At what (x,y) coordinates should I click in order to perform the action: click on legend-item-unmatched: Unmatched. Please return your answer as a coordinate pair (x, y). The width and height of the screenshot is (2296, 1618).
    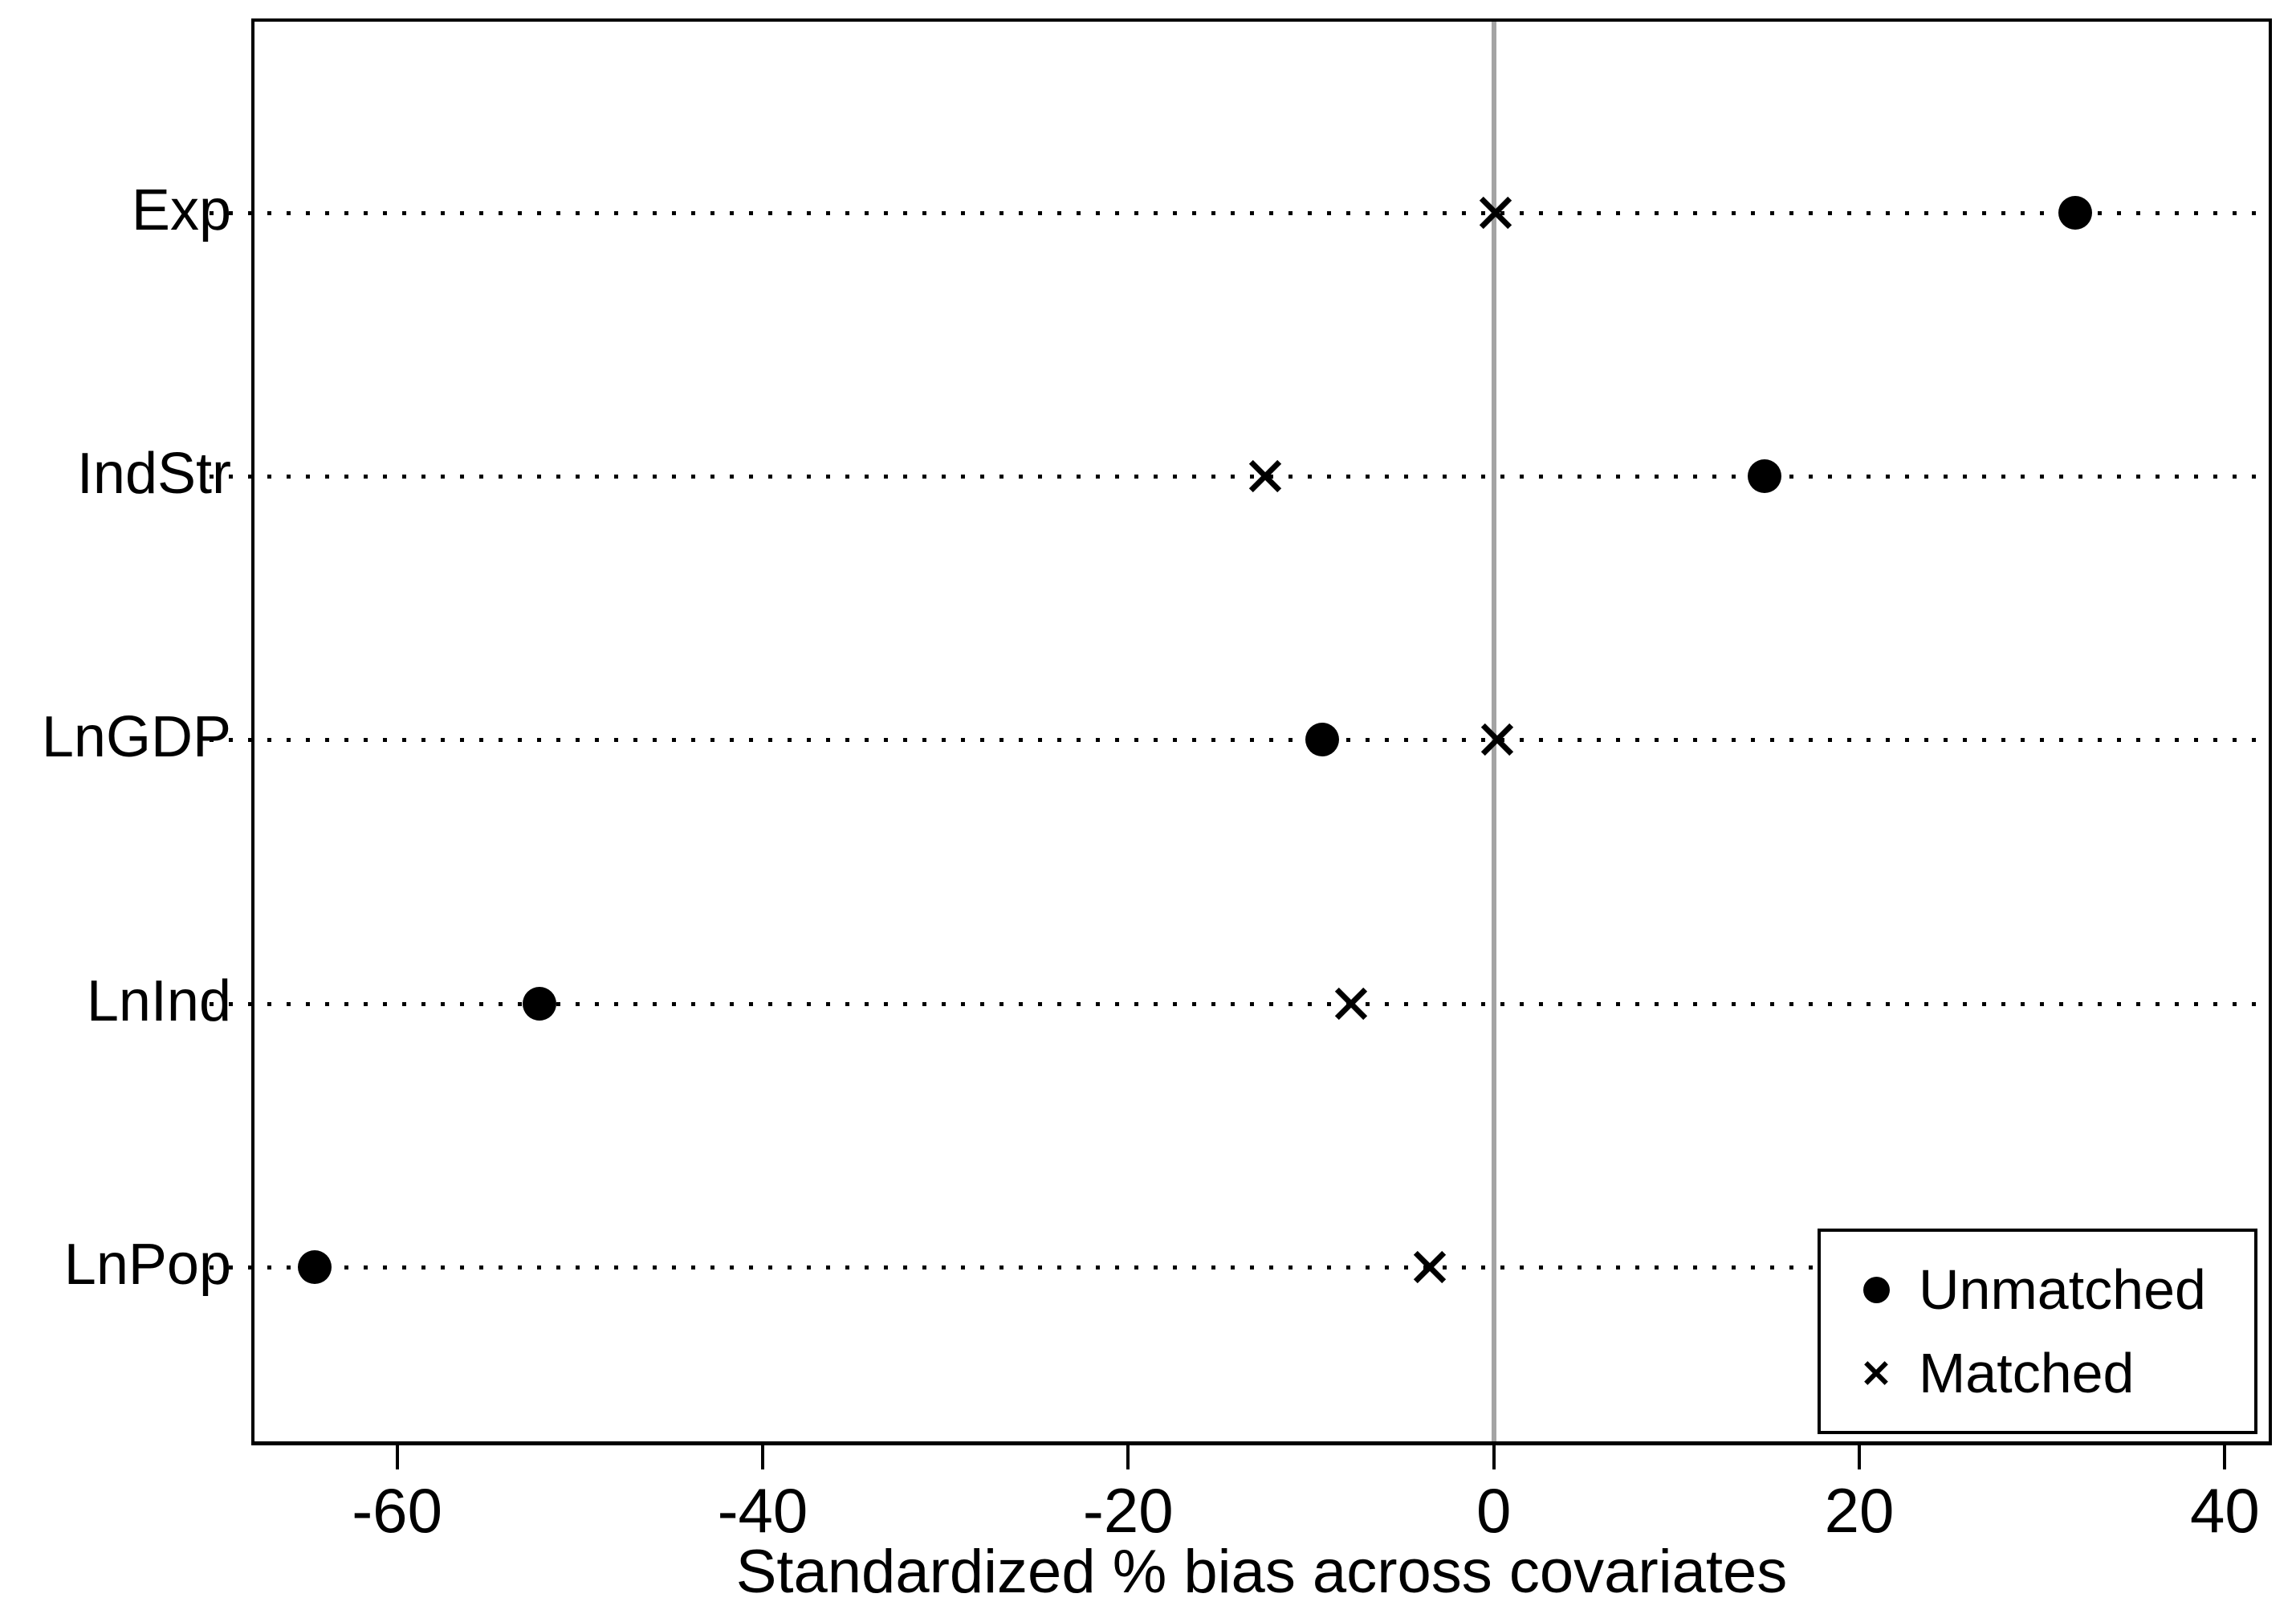
    Looking at the image, I should click on (2047, 1289).